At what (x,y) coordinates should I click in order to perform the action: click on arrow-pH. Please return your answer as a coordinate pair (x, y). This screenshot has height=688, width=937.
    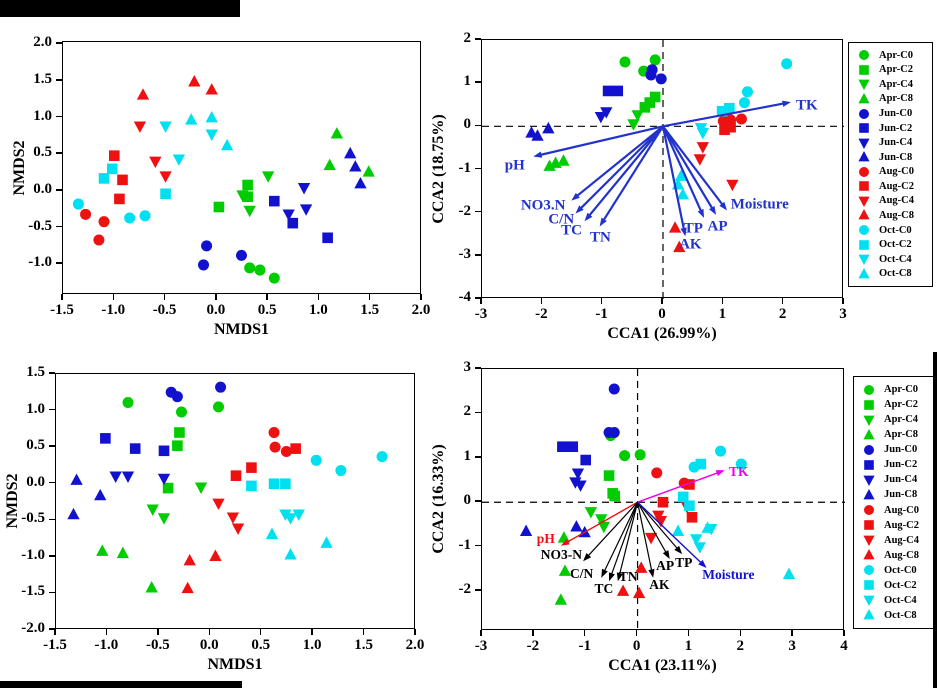
    Looking at the image, I should click on (598, 141).